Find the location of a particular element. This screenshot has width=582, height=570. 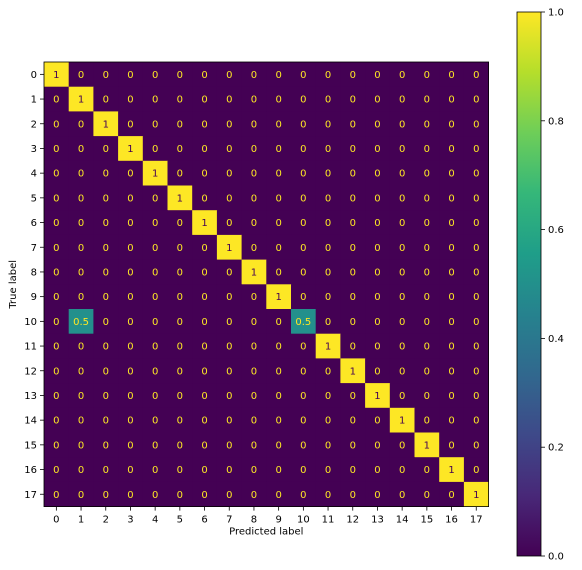

colorbar-tick-label: 0.2 is located at coordinates (556, 448).